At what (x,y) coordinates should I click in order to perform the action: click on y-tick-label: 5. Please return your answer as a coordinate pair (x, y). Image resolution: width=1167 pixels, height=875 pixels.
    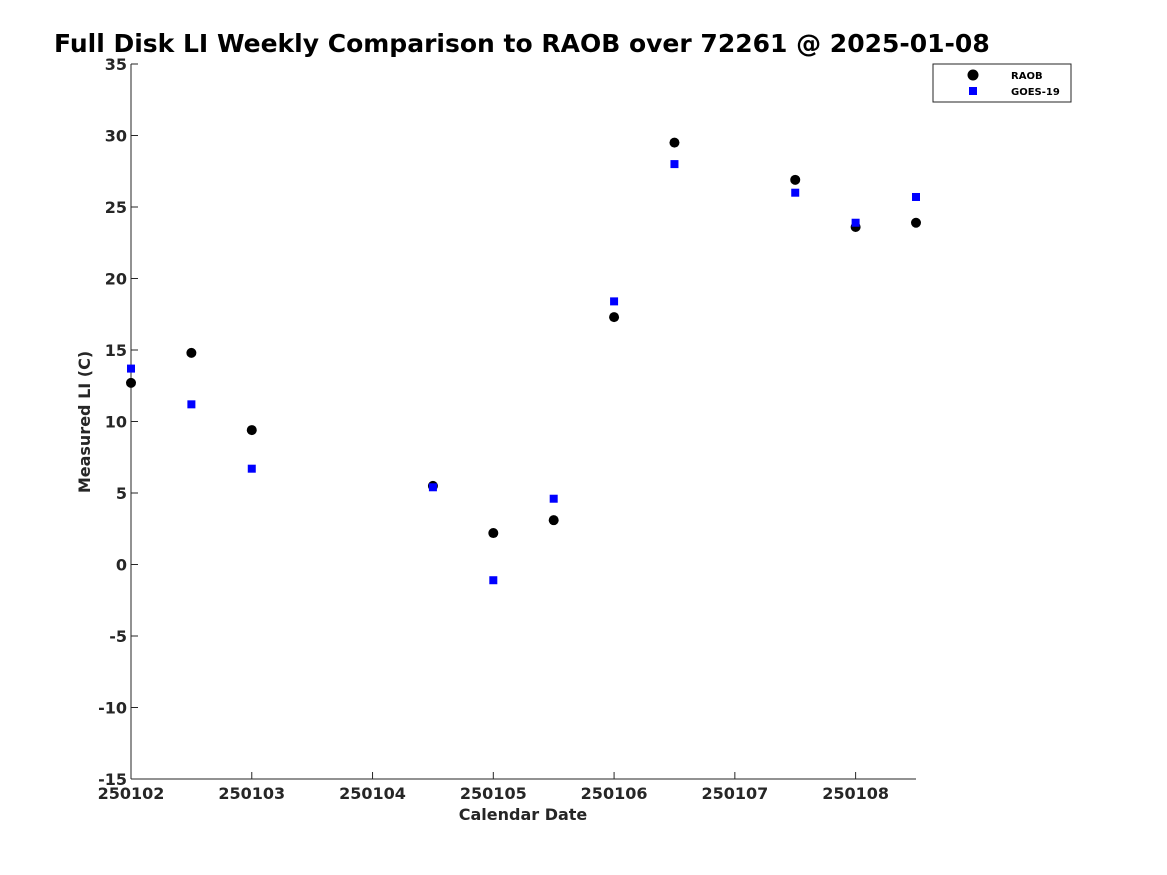
    Looking at the image, I should click on (121, 493).